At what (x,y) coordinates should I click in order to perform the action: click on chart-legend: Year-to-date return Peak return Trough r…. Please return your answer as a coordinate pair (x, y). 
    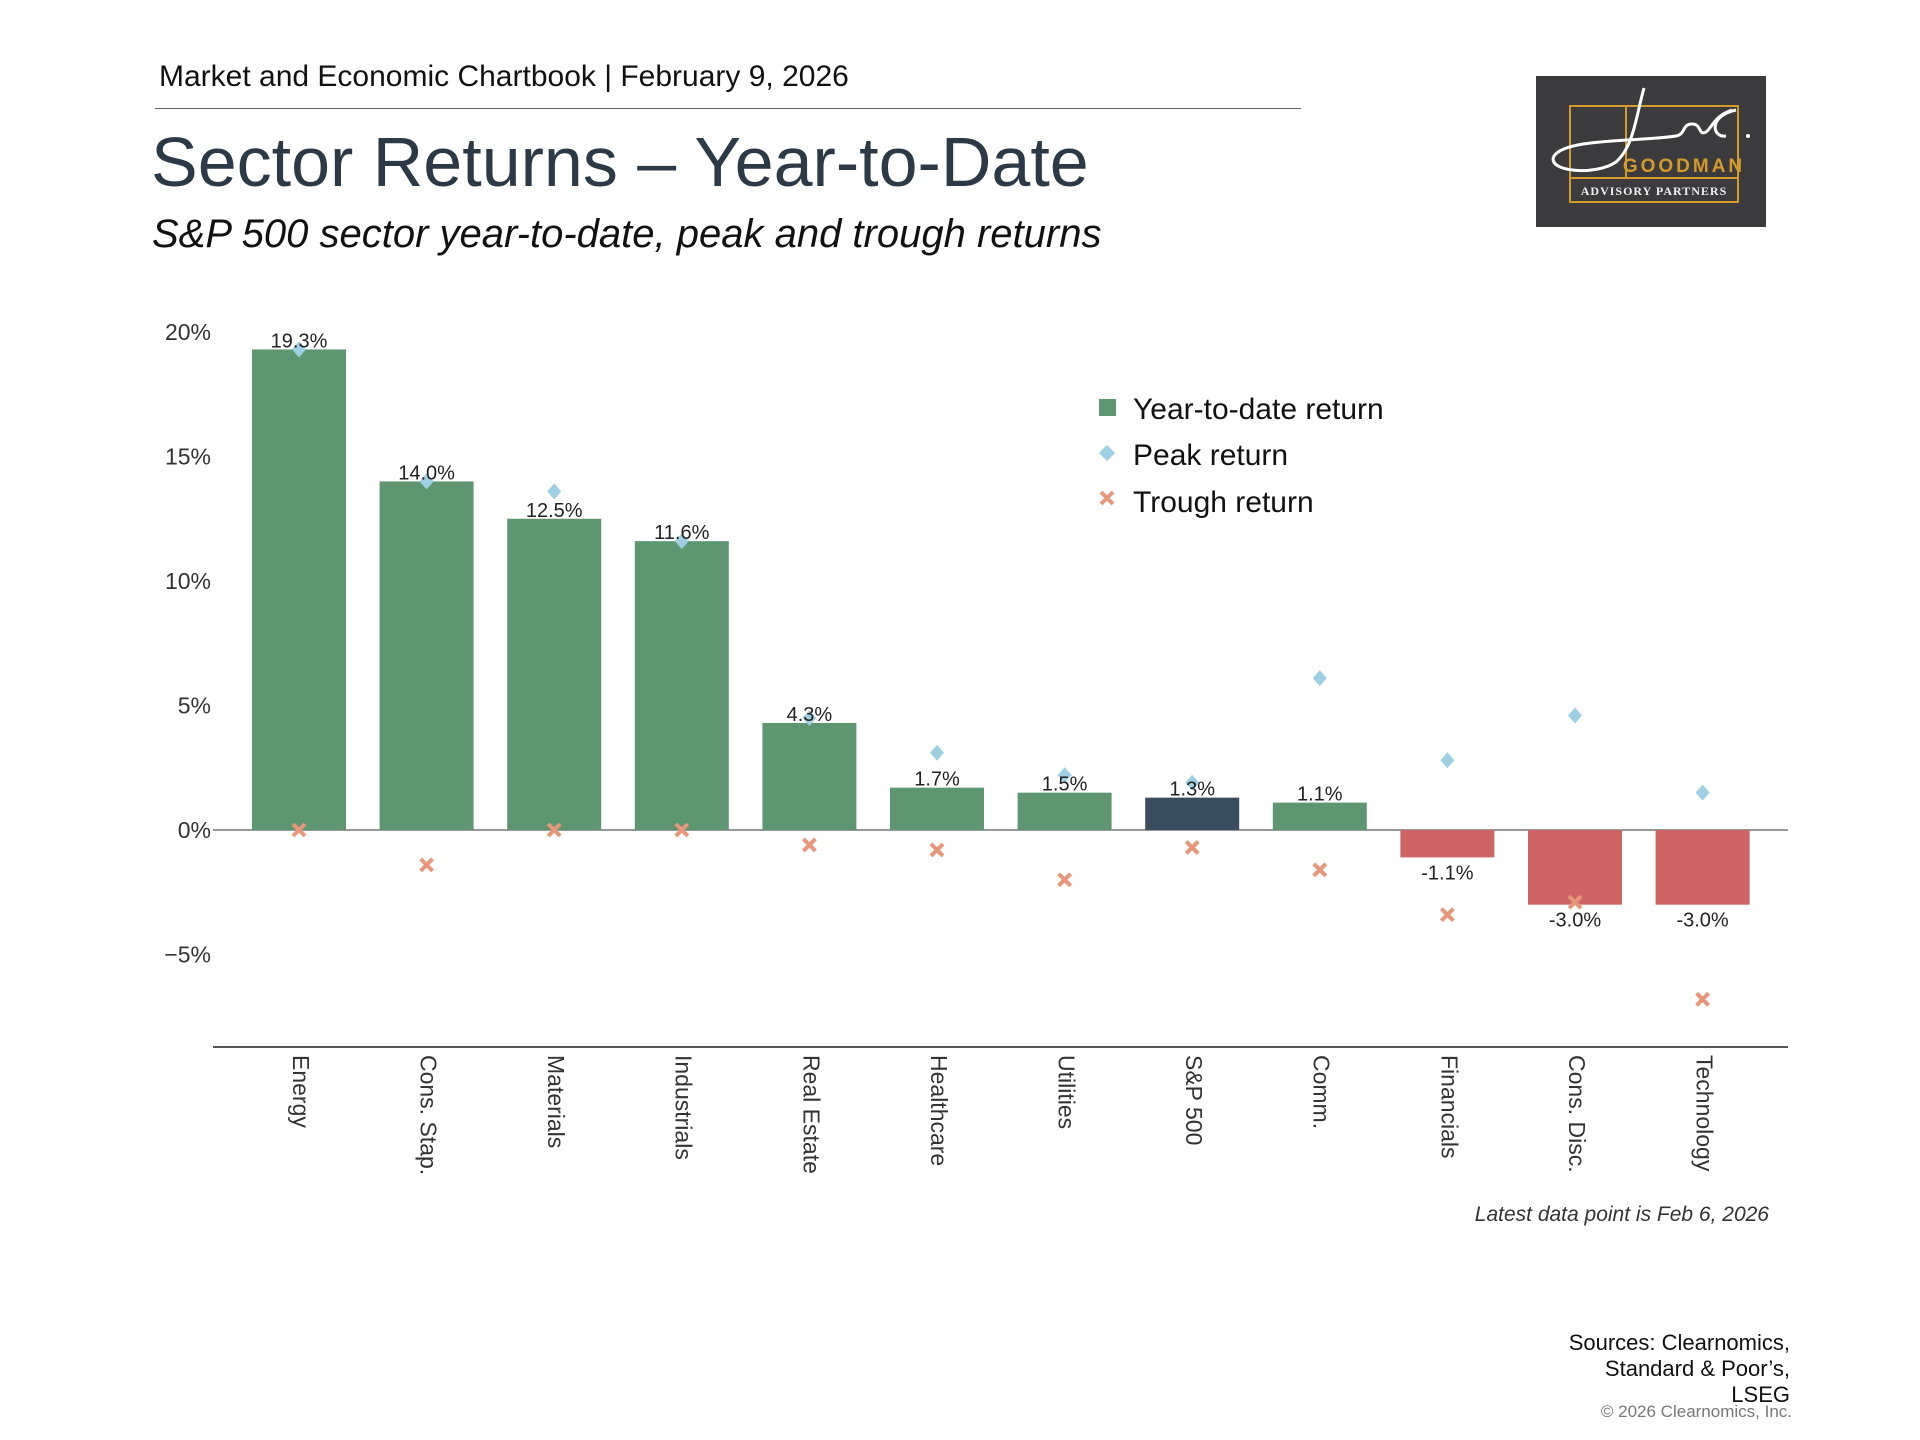
    Looking at the image, I should click on (1241, 456).